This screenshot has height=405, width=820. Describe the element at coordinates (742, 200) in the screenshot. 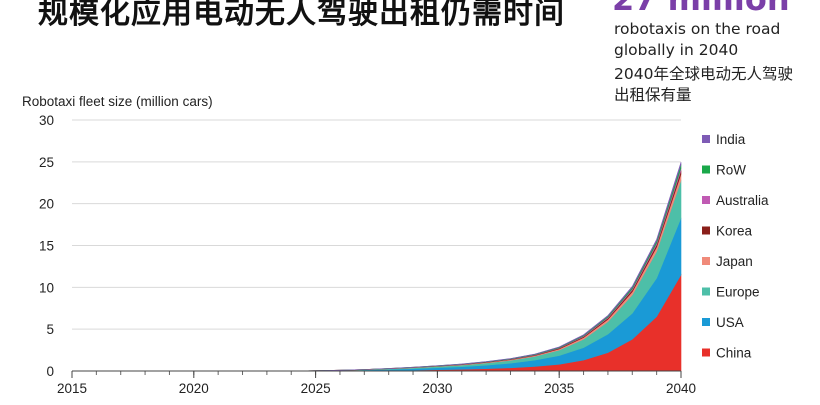

I see `legend-label-australia: Australia` at that location.